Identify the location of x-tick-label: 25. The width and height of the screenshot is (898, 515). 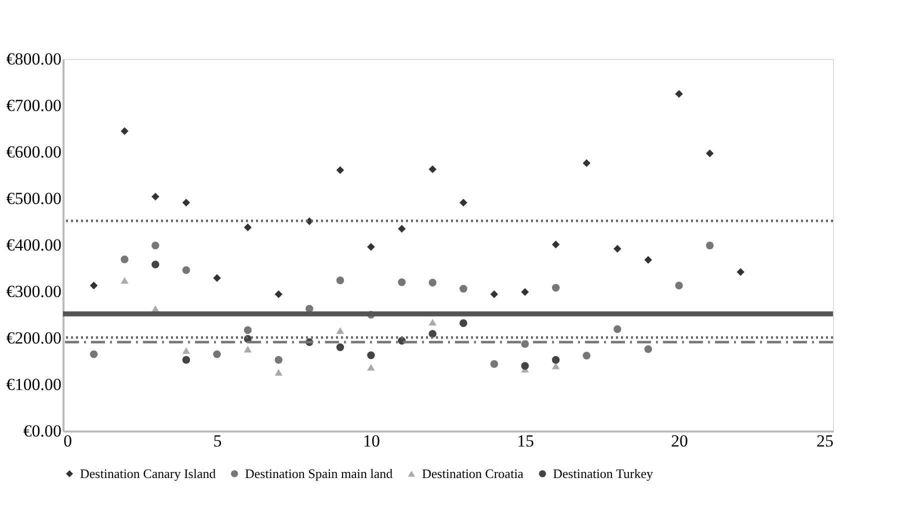
(825, 441).